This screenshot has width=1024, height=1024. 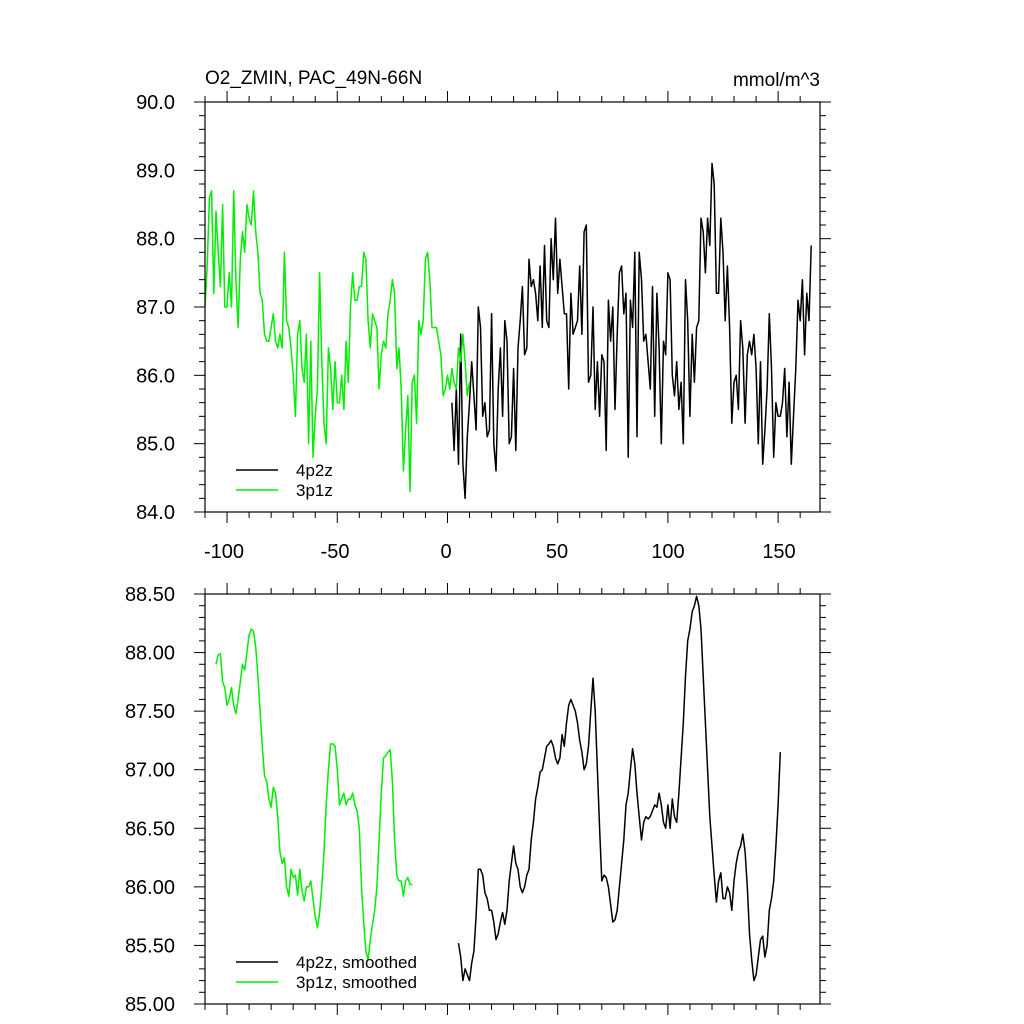 What do you see at coordinates (314, 470) in the screenshot?
I see `legend-label-4p2z: 4p2z` at bounding box center [314, 470].